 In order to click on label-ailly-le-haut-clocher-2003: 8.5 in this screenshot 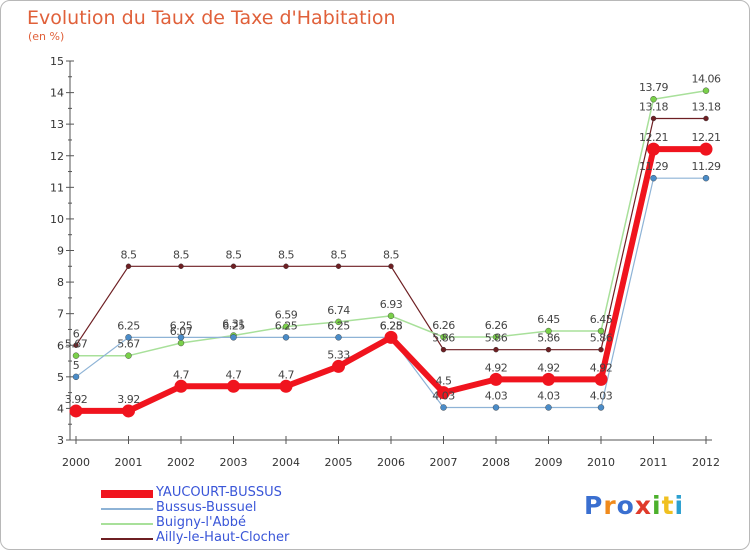, I will do `click(234, 254)`.